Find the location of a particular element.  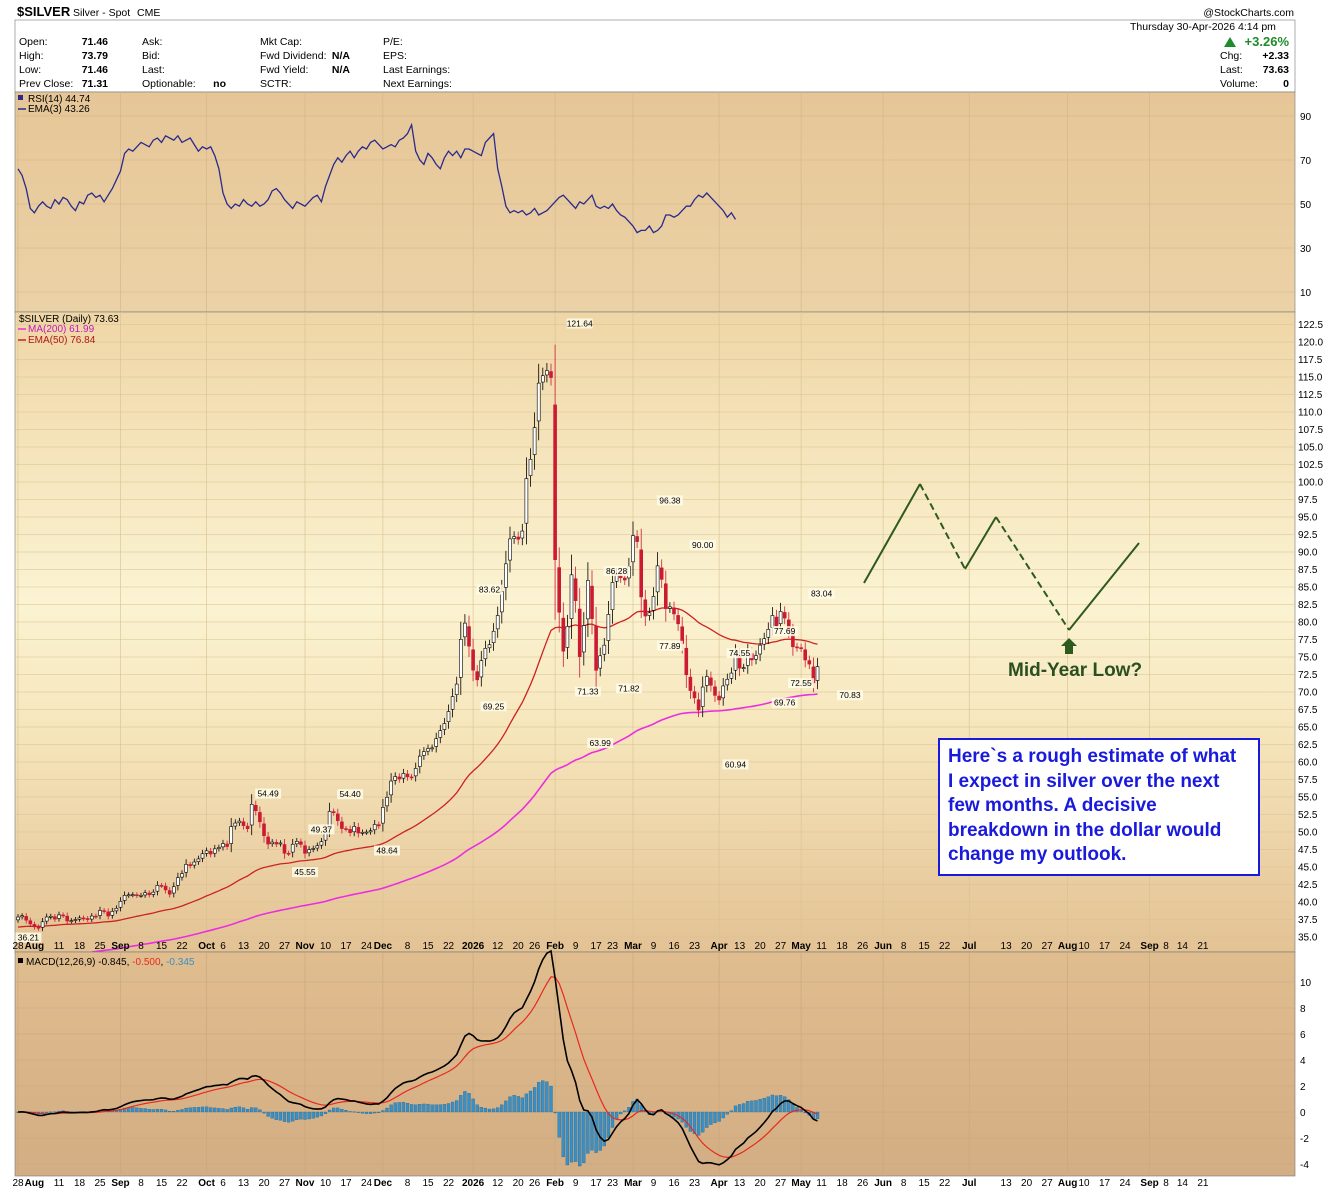

price-tick-label: 67.5 is located at coordinates (1308, 710).